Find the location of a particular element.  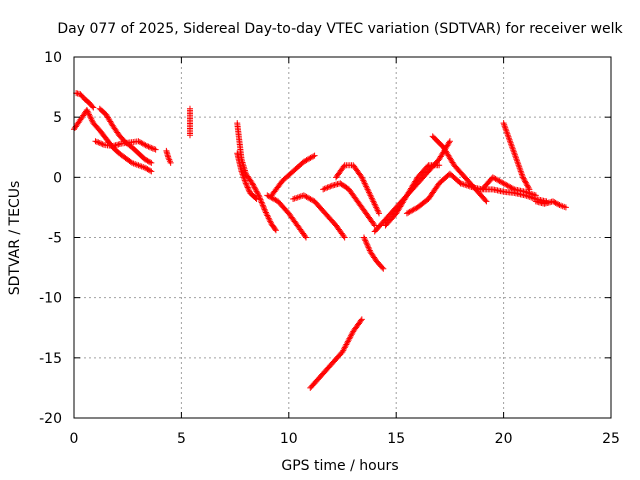

y-tick-label: -5 is located at coordinates (55, 239).